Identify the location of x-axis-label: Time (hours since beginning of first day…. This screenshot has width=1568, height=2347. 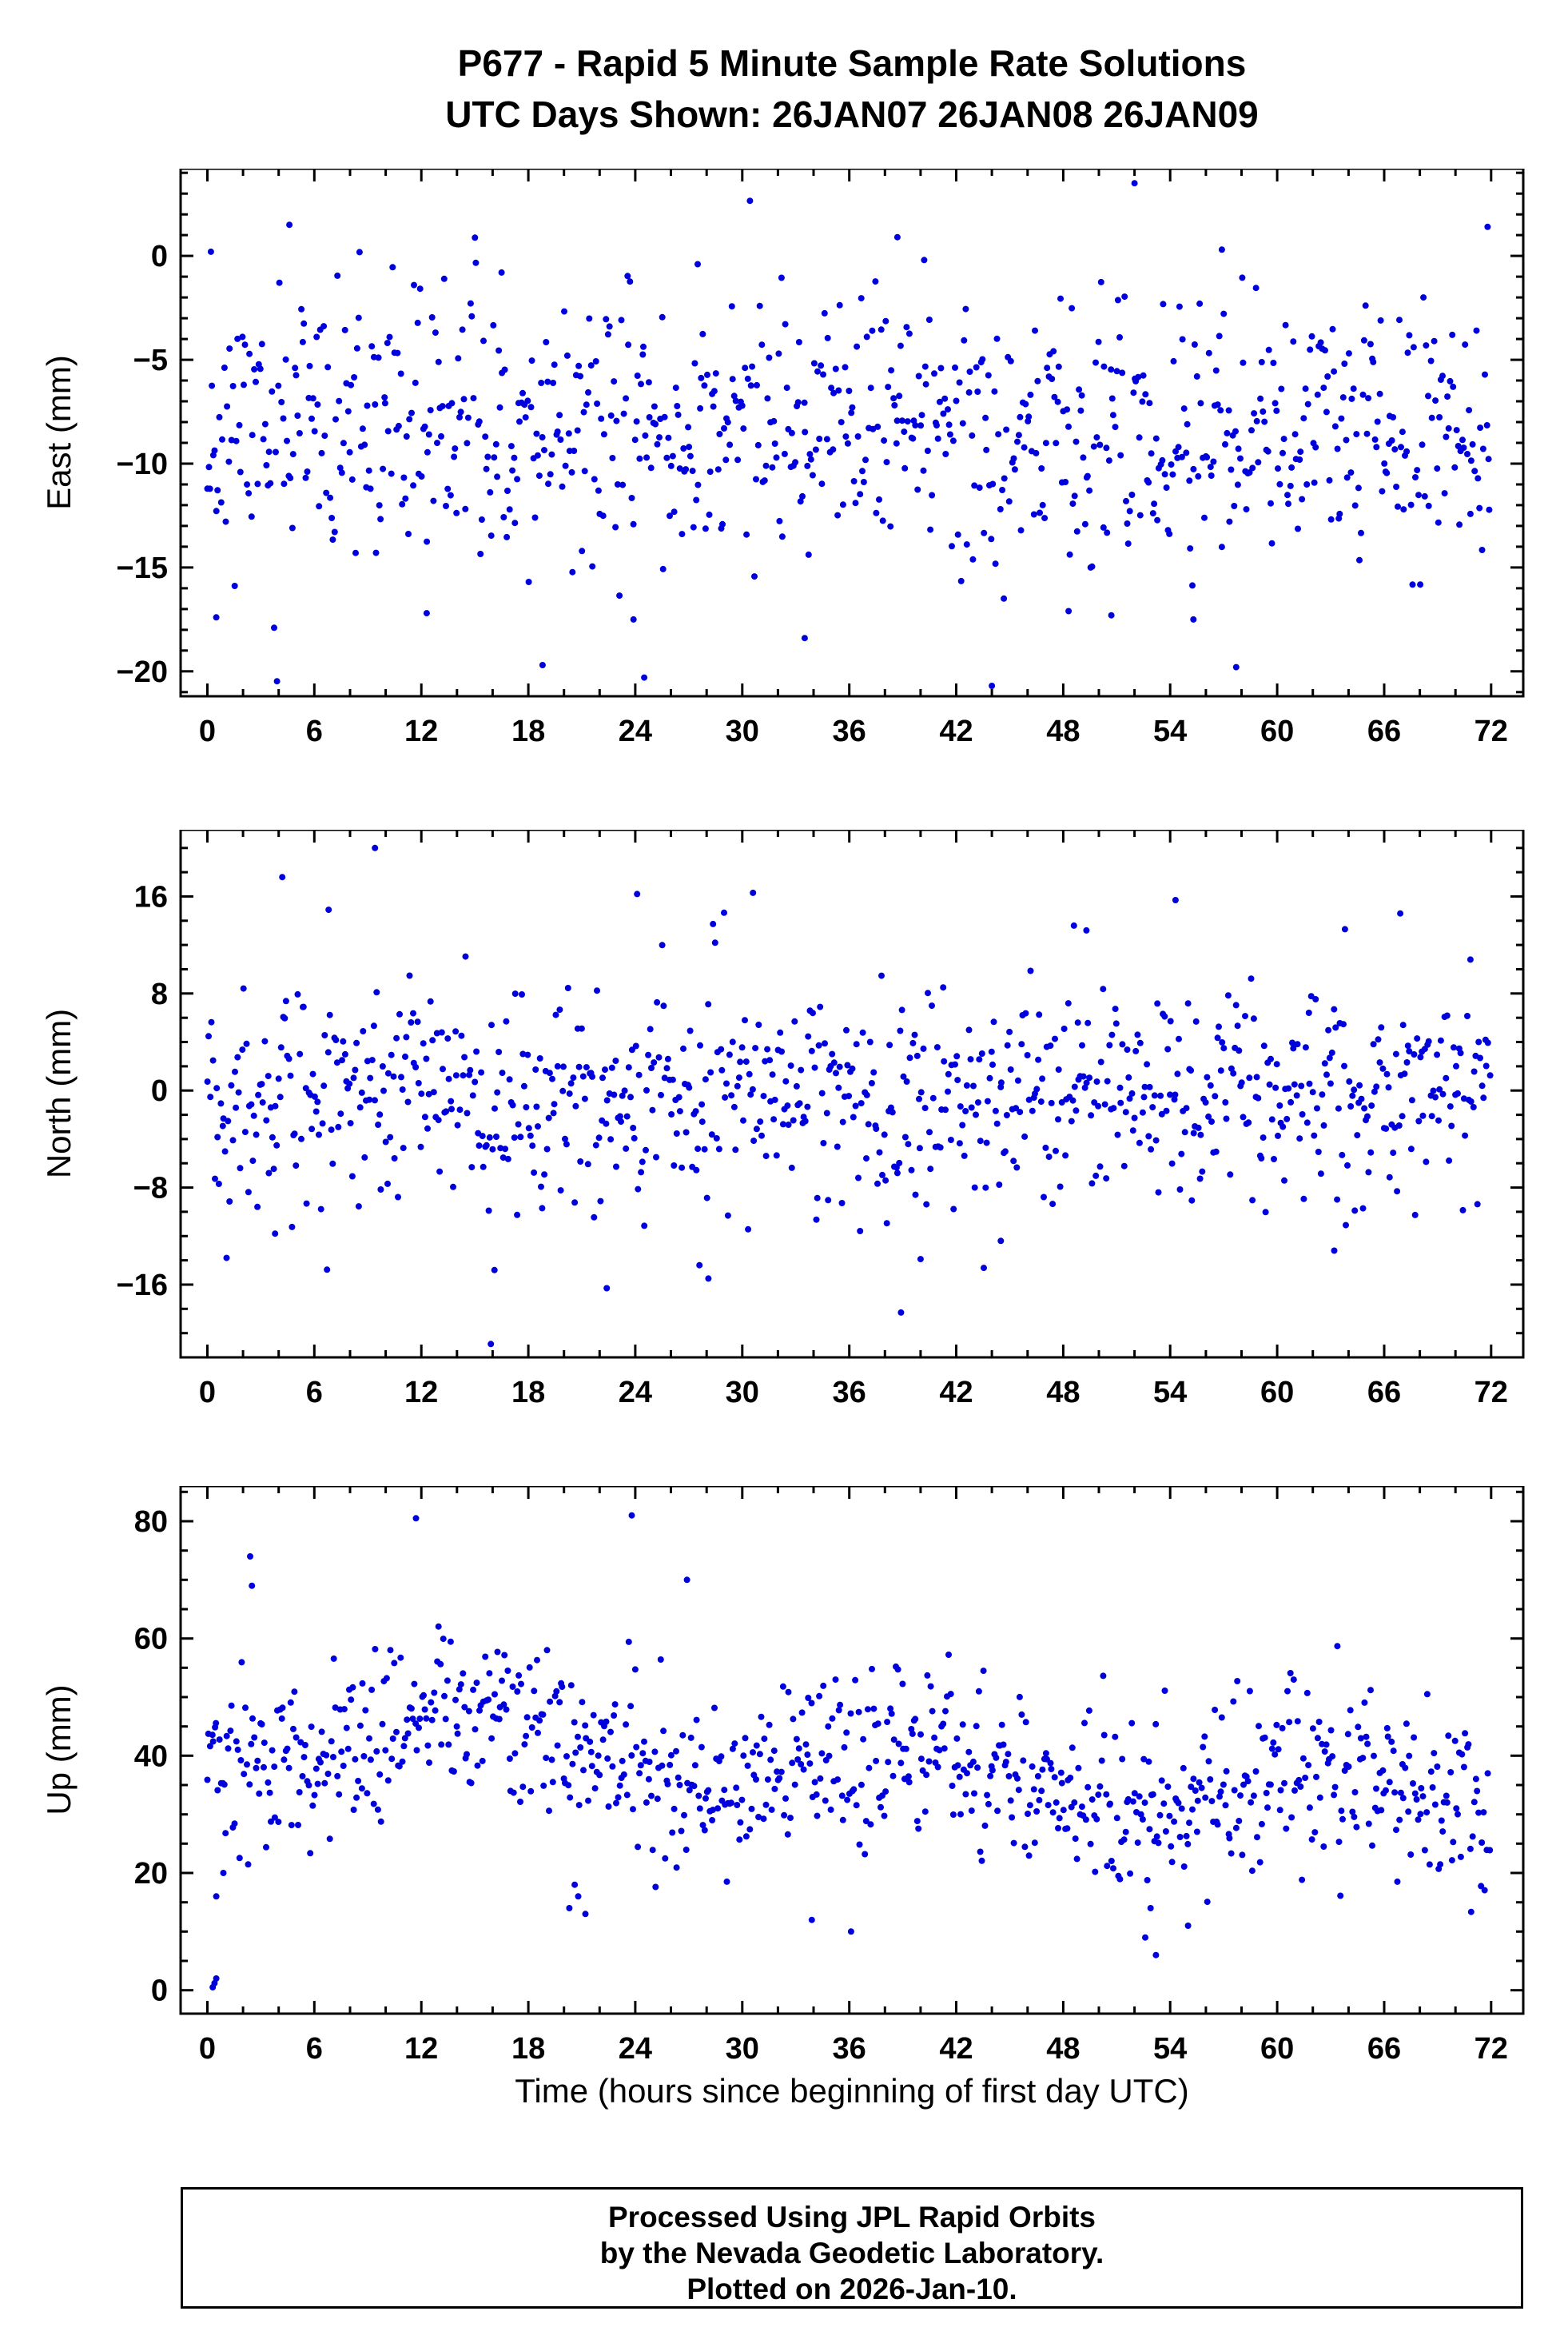
(852, 2091).